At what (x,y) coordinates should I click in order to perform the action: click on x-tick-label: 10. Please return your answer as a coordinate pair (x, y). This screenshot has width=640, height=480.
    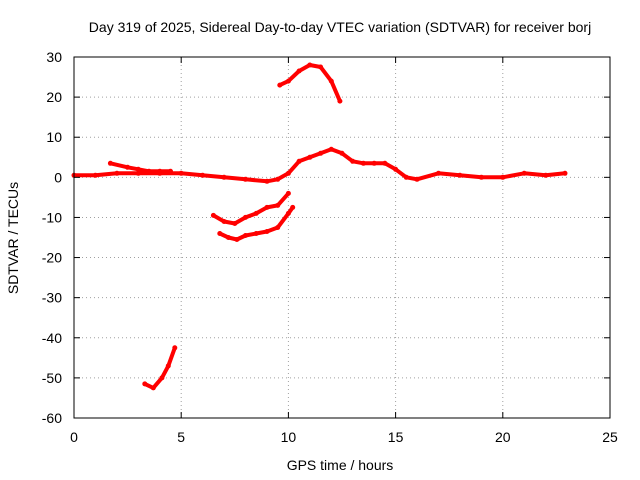
    Looking at the image, I should click on (289, 437).